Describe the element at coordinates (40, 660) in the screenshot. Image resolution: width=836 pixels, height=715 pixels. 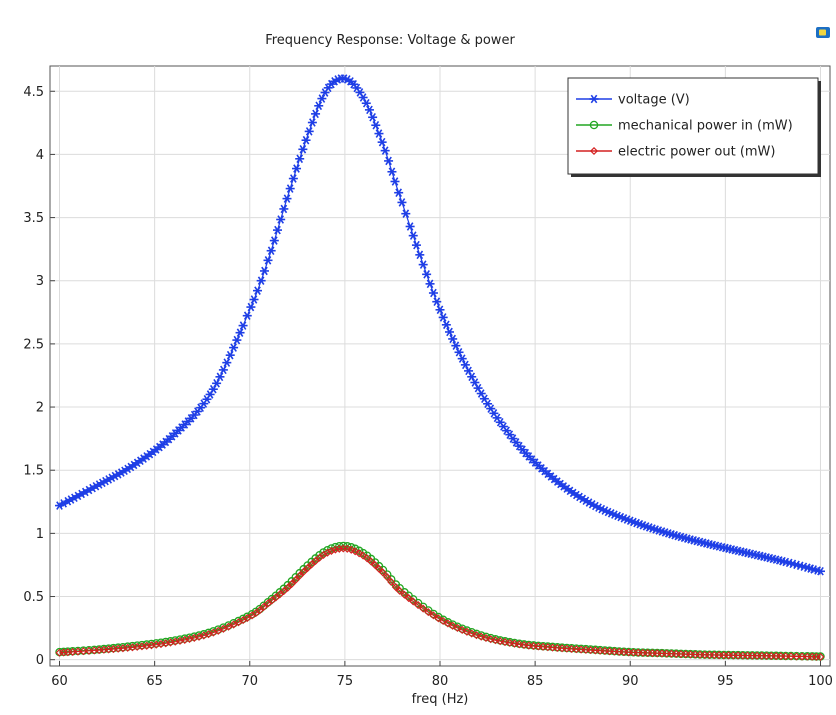
I see `y-tick-label: 0` at that location.